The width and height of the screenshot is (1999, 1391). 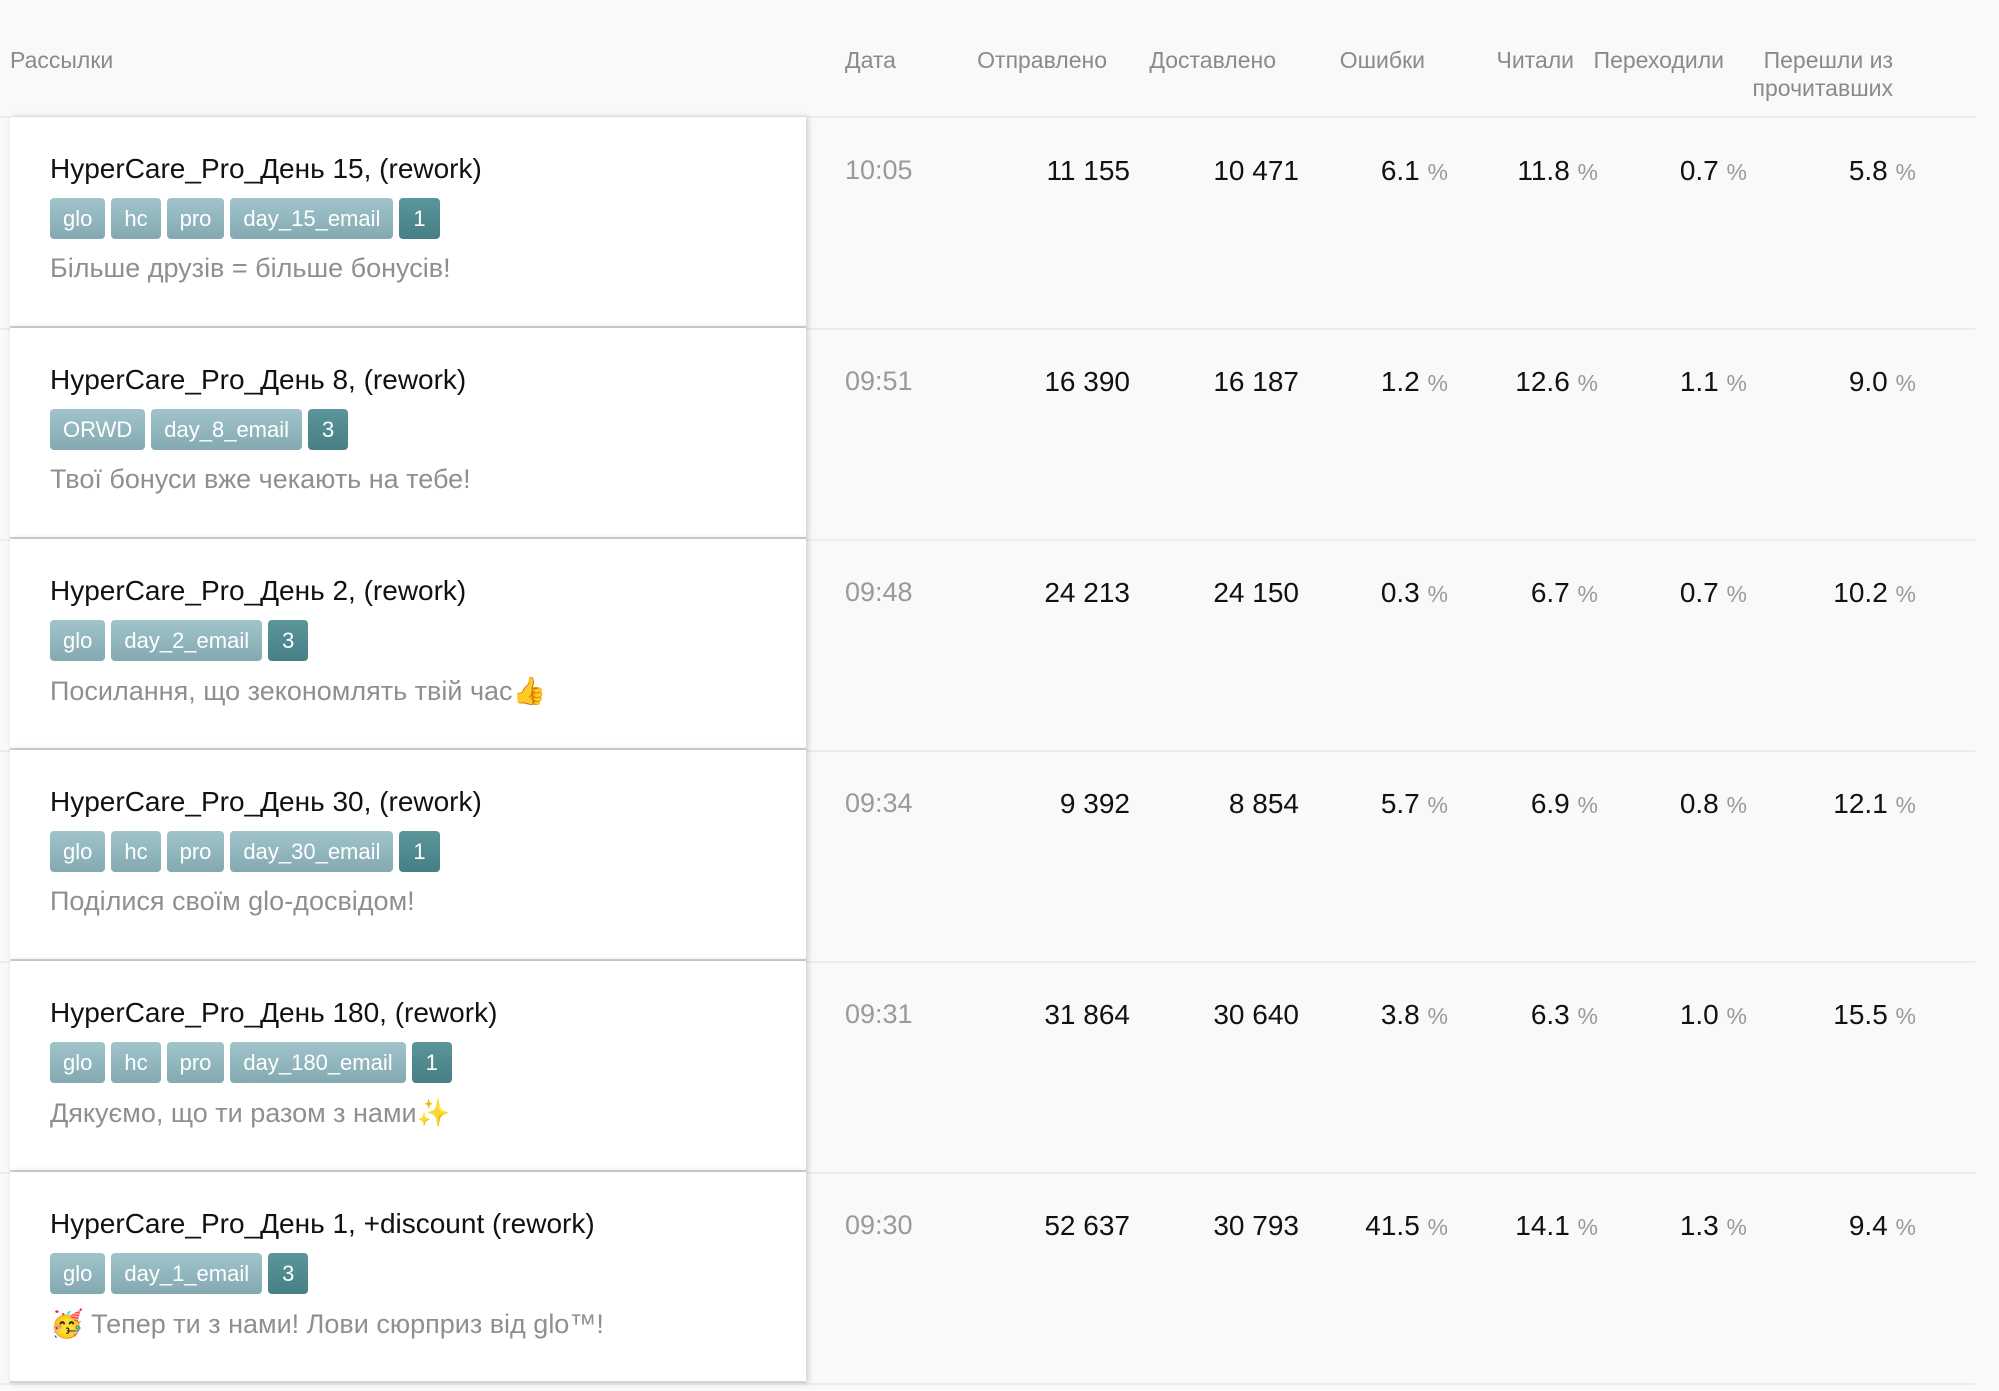 I want to click on mailing-time: 09:34, so click(x=879, y=803).